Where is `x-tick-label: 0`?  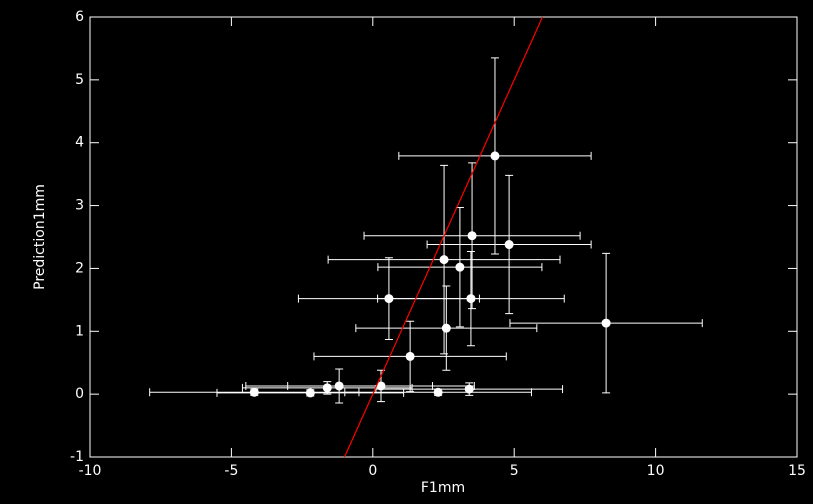
x-tick-label: 0 is located at coordinates (372, 471).